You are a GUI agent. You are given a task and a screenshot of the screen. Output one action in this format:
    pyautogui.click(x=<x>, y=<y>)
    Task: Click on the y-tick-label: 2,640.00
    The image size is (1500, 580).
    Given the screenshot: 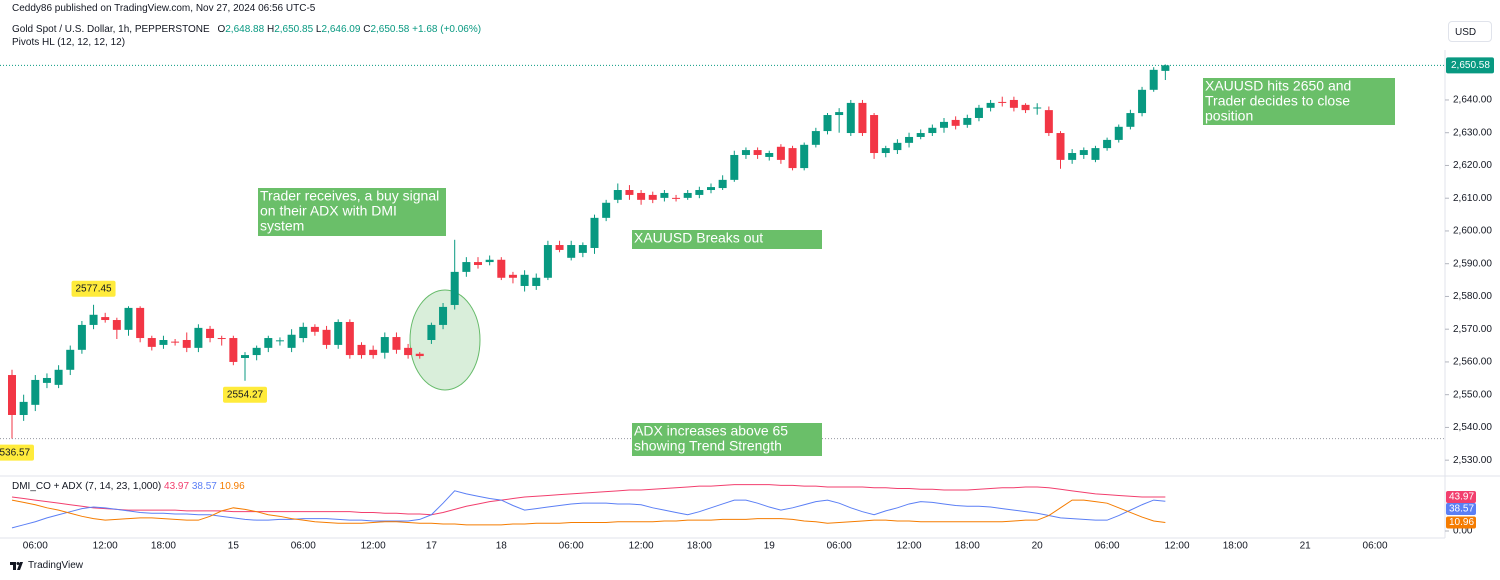 What is the action you would take?
    pyautogui.click(x=1472, y=100)
    